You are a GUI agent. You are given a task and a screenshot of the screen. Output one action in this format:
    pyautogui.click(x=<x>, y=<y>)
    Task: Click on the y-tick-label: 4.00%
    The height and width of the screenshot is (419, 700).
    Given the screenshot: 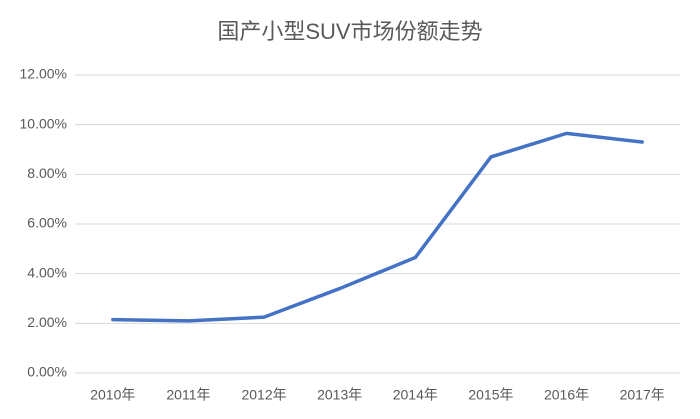 What is the action you would take?
    pyautogui.click(x=47, y=272)
    